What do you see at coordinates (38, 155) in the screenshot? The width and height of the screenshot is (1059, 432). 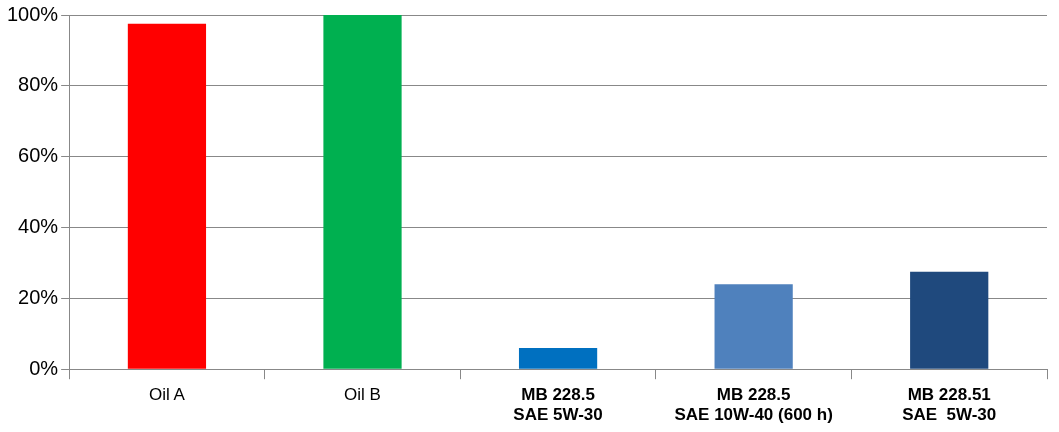 I see `y-tick-label: 60%` at bounding box center [38, 155].